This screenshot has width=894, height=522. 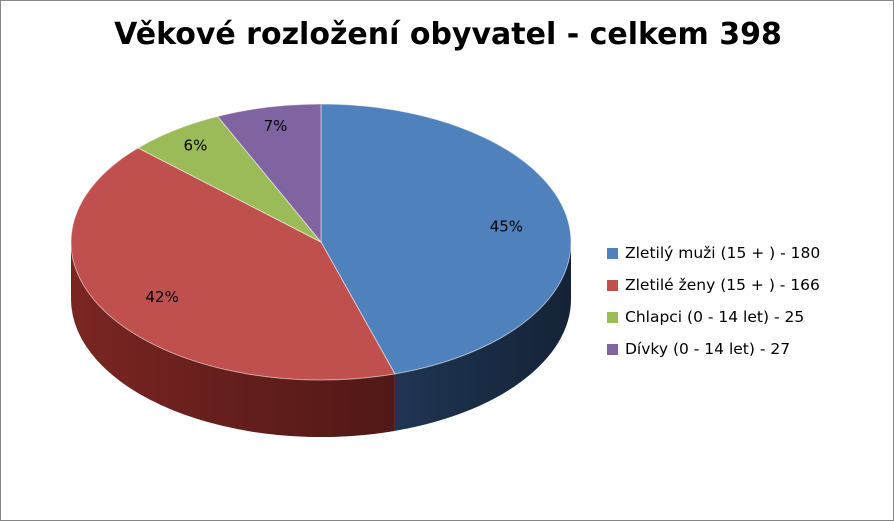 I want to click on data-label-3: 6%, so click(x=196, y=146).